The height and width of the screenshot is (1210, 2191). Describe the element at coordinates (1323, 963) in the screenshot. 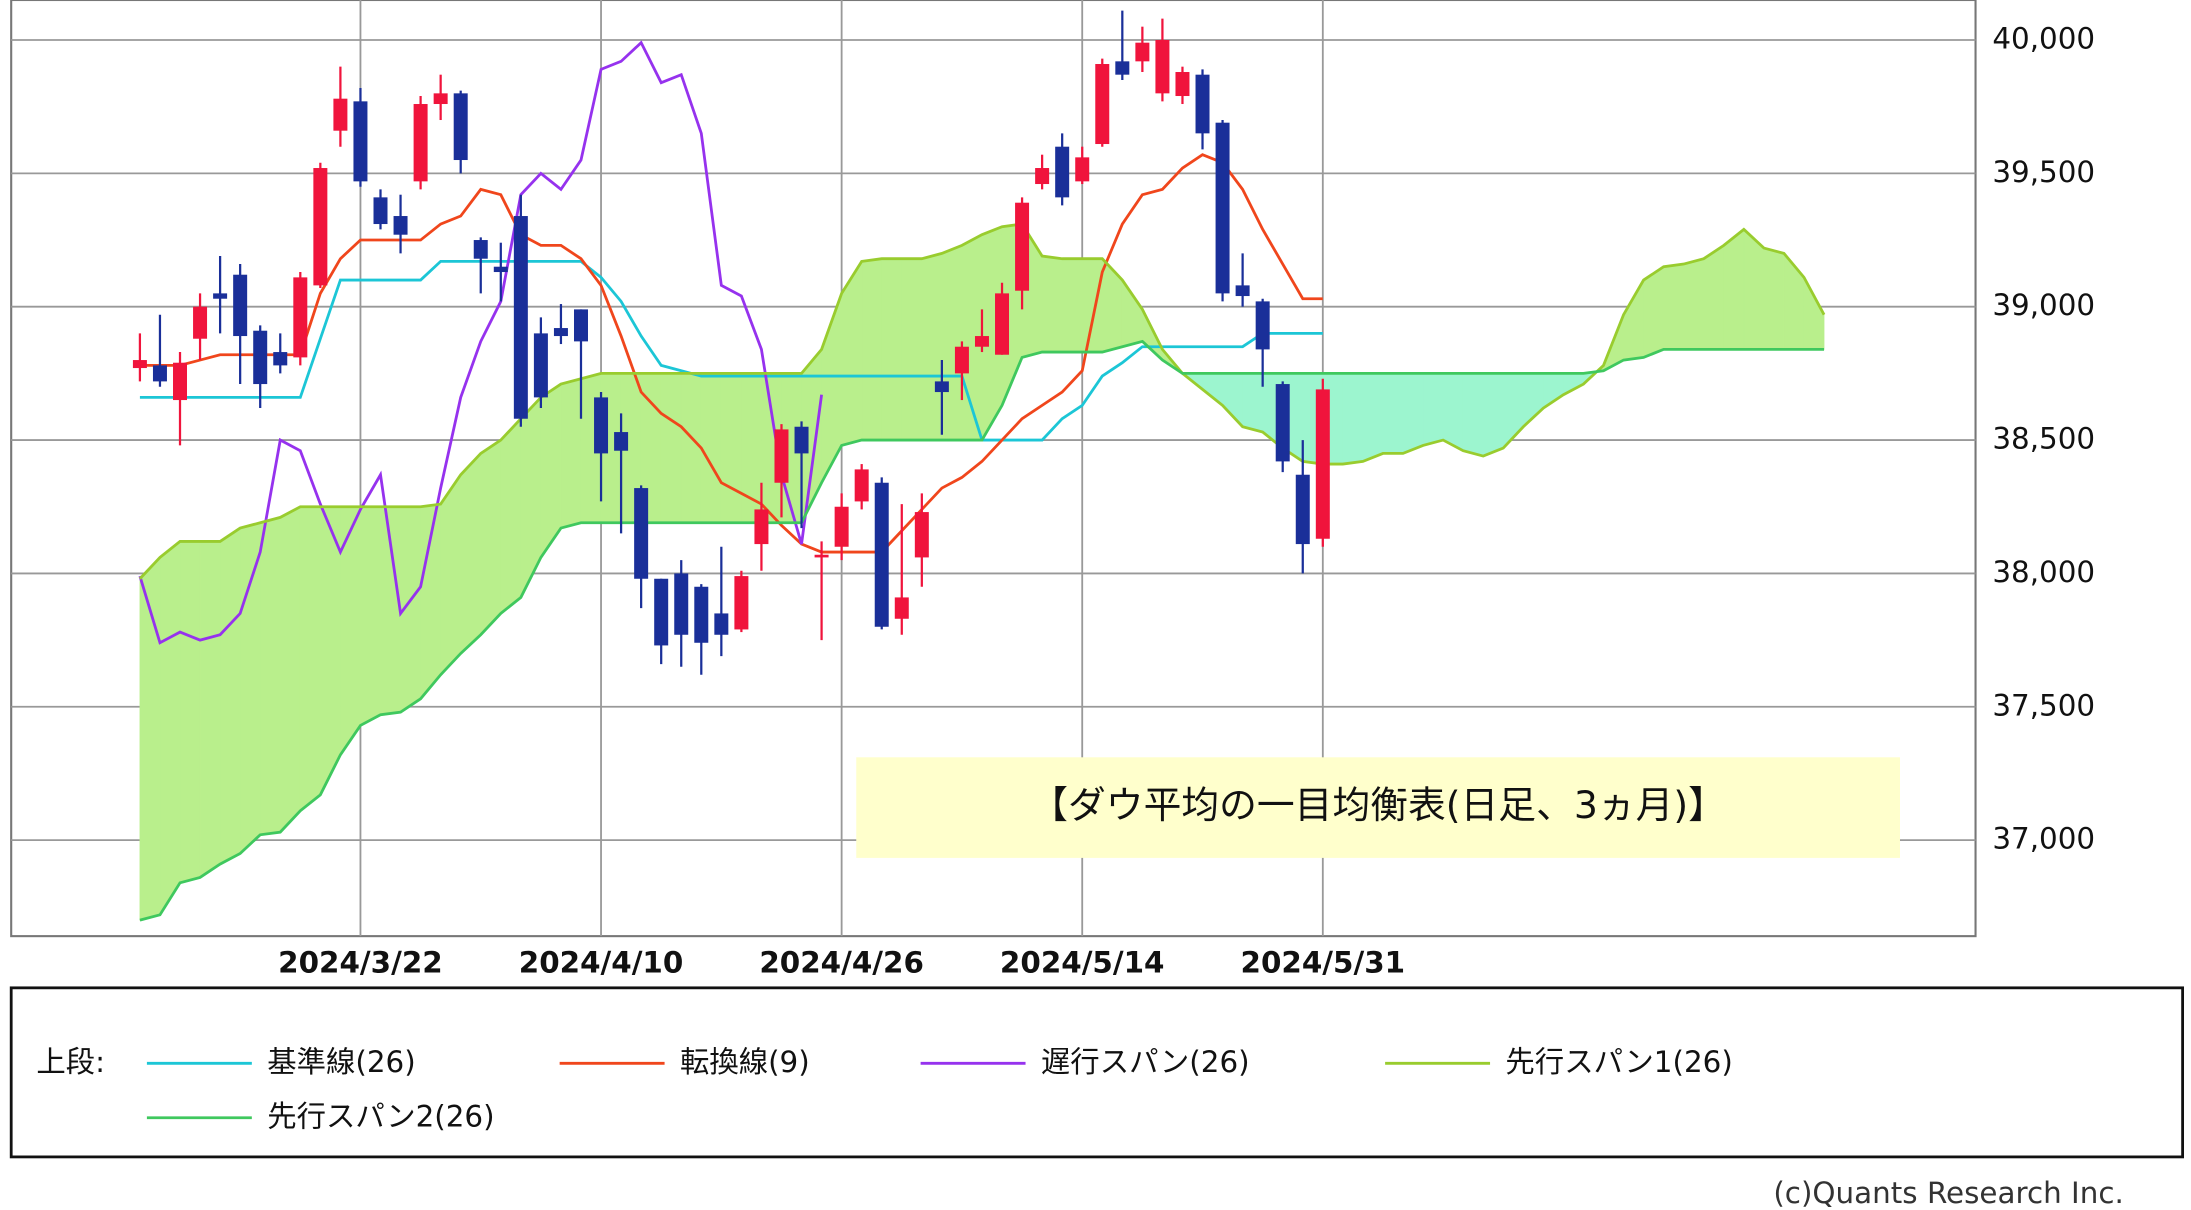

I see `x-tick-label: 2024/5/31` at that location.